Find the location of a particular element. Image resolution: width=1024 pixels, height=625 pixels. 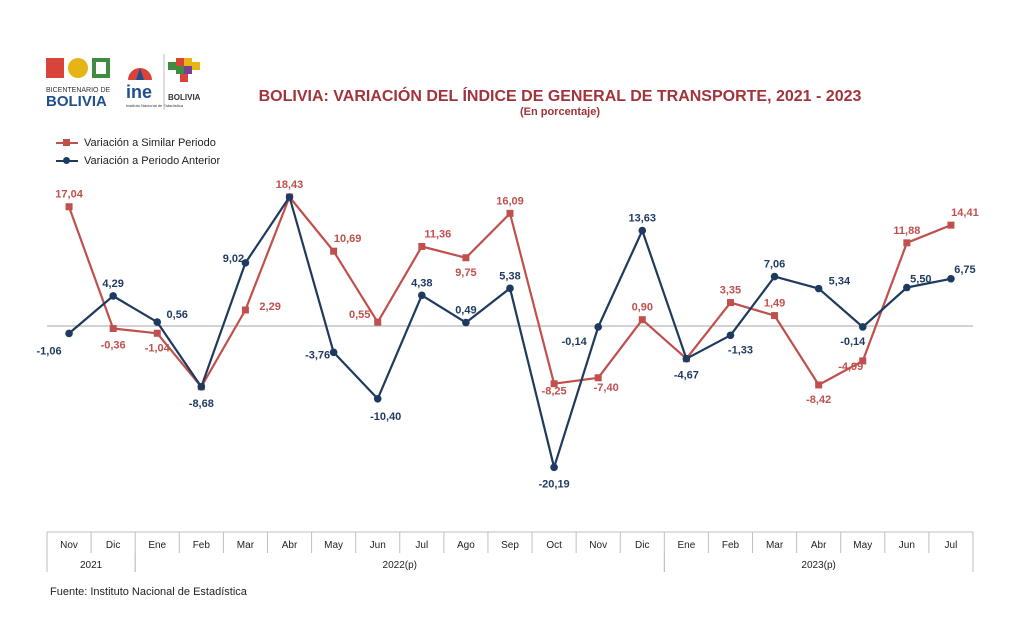

year-group-label: 2023(p) is located at coordinates (818, 565).